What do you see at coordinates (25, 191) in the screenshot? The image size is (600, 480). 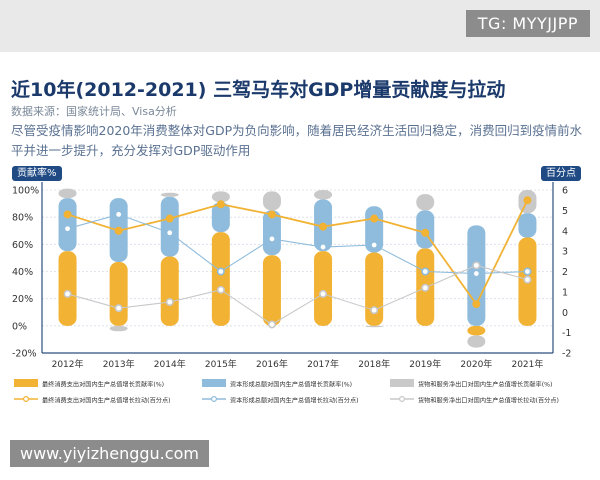 I see `left-tick-label: 100%` at bounding box center [25, 191].